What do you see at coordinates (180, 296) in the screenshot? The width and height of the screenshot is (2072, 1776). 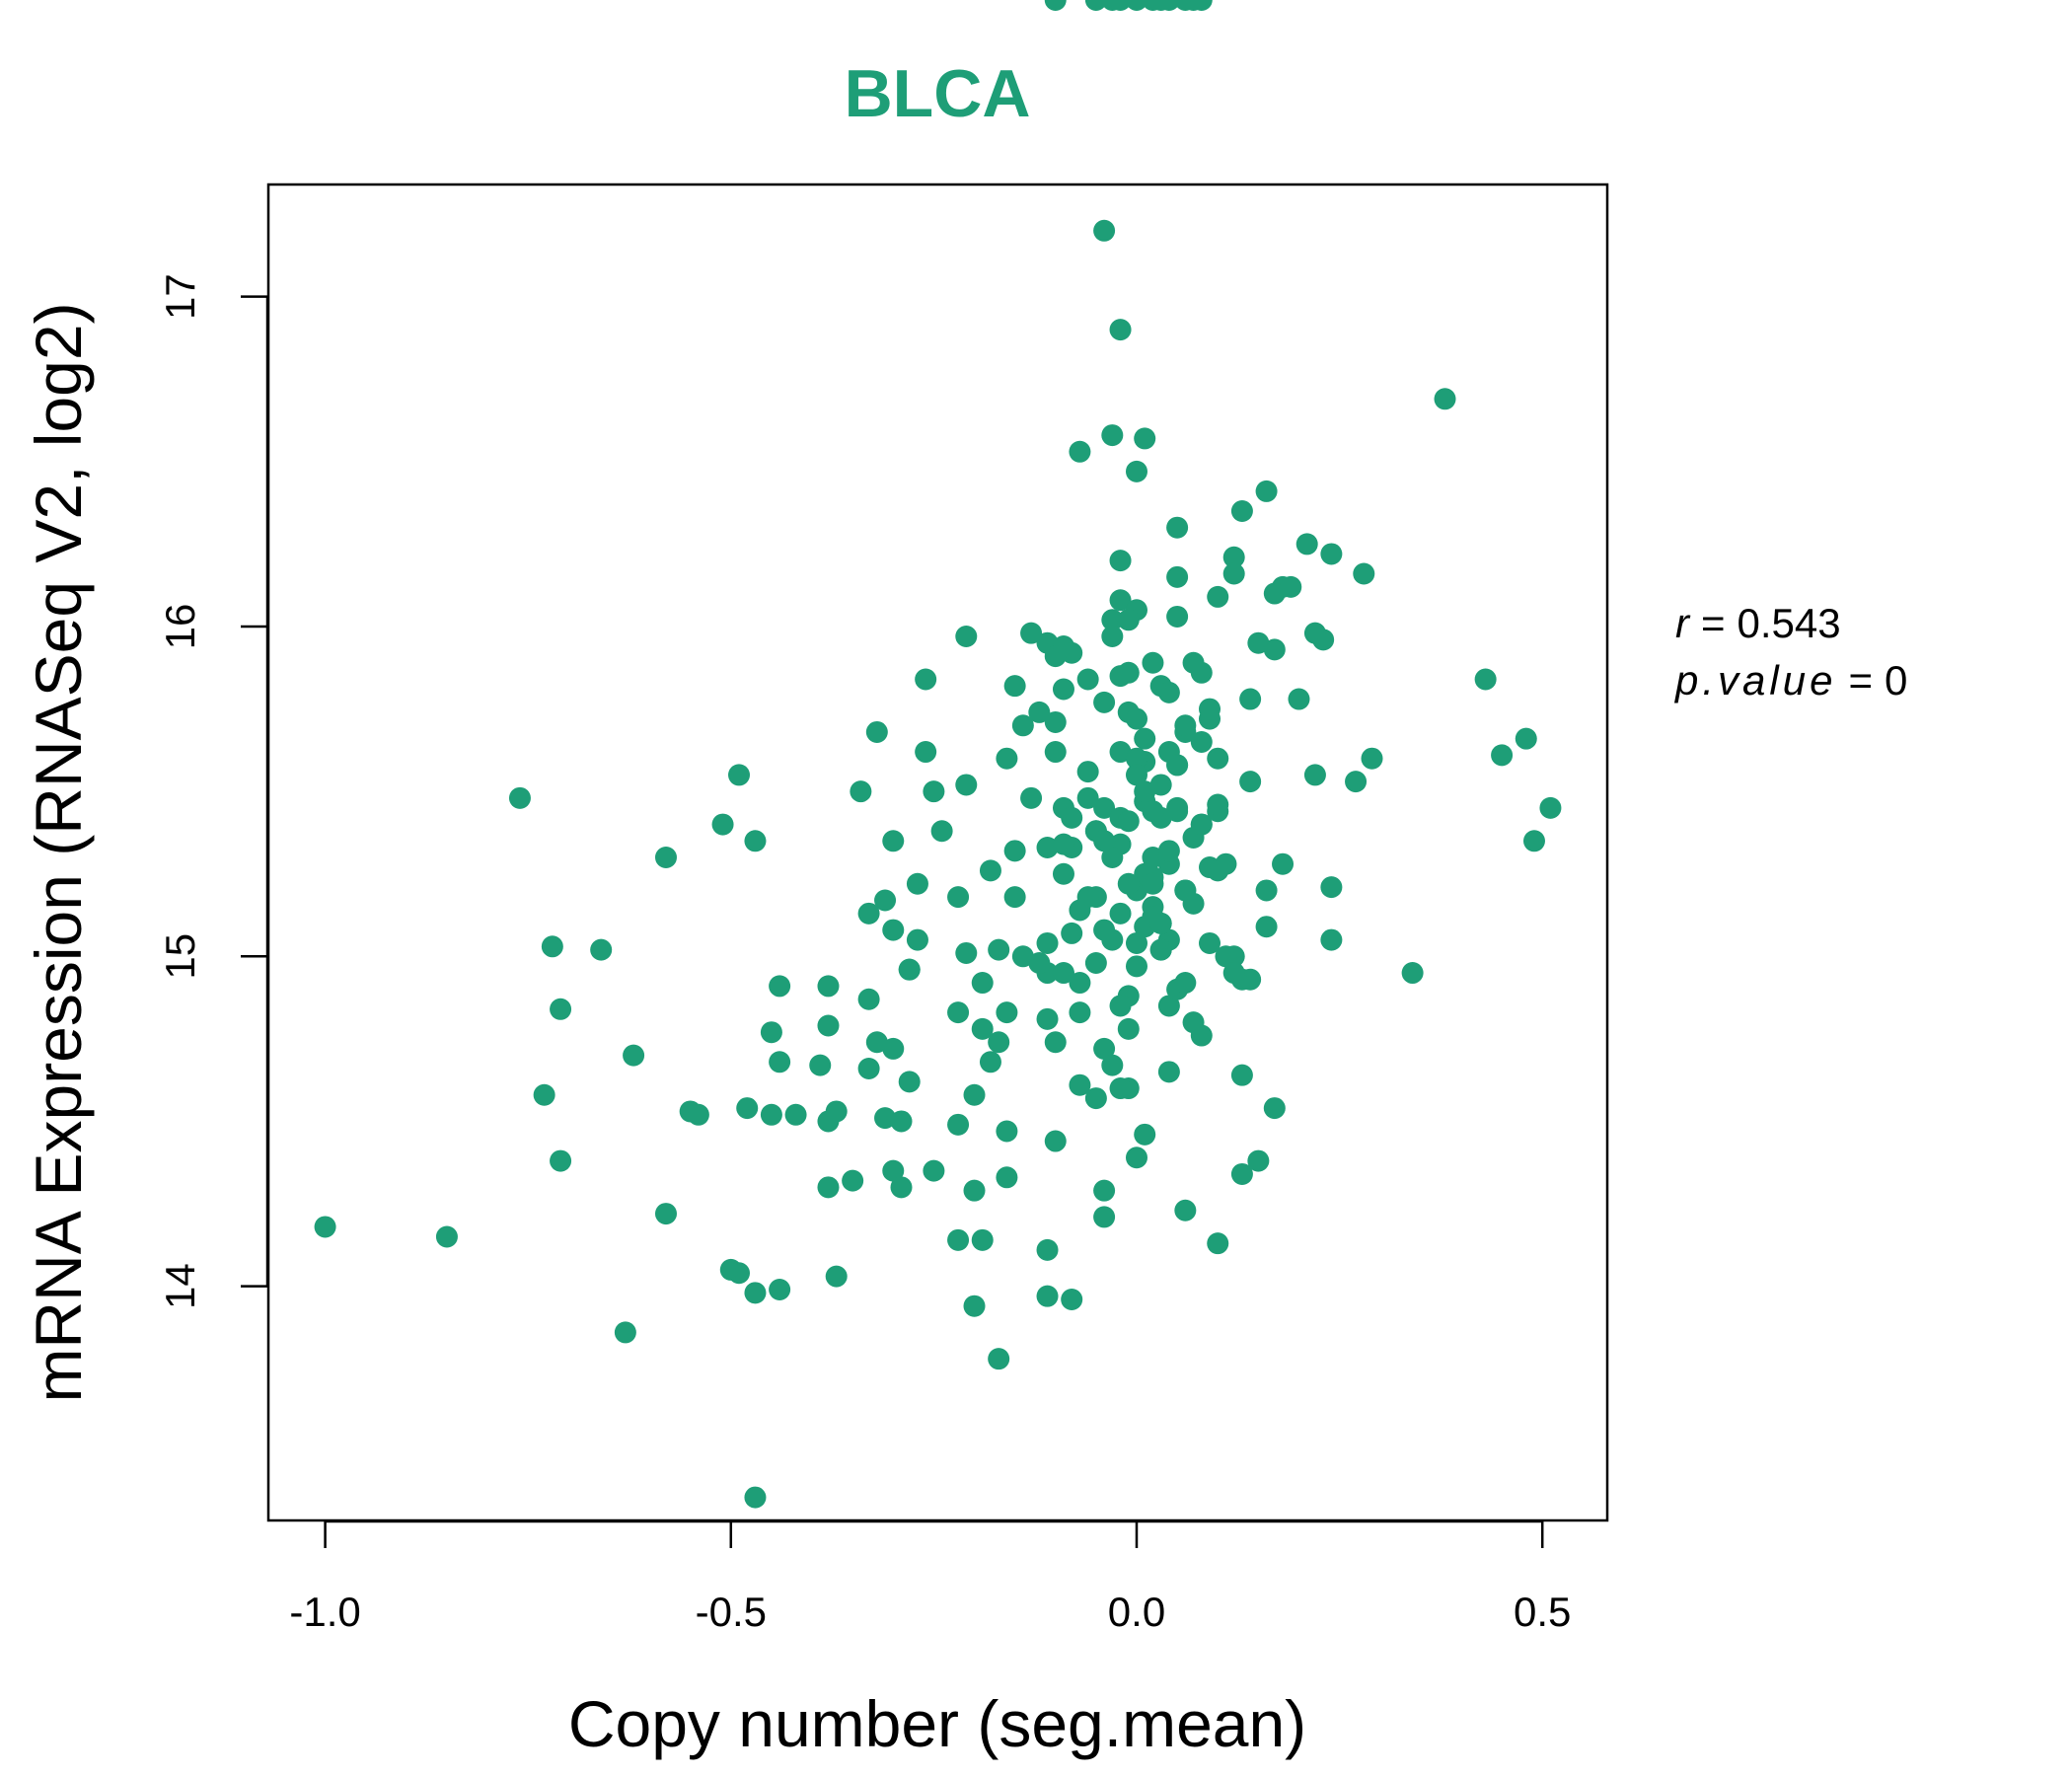 I see `y-tick-label: 17` at bounding box center [180, 296].